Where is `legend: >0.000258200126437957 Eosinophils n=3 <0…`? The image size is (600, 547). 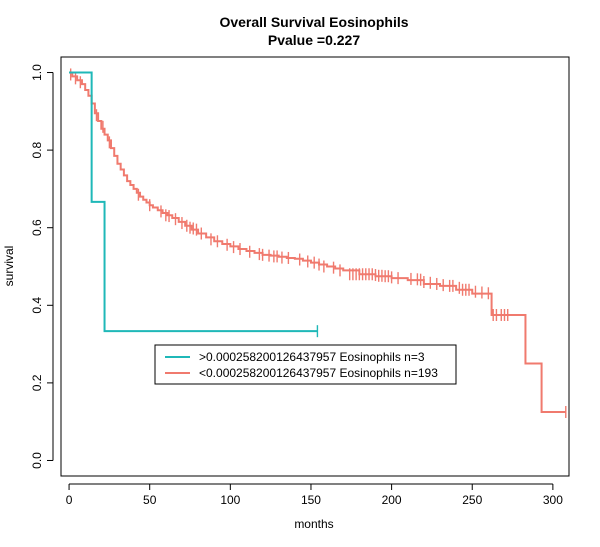
legend: >0.000258200126437957 Eosinophils n=3 <0… is located at coordinates (305, 364).